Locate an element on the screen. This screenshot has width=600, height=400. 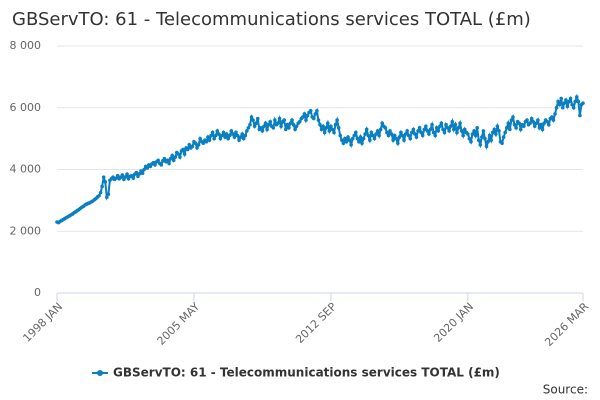
y-tick-label: 4 000 is located at coordinates (26, 169).